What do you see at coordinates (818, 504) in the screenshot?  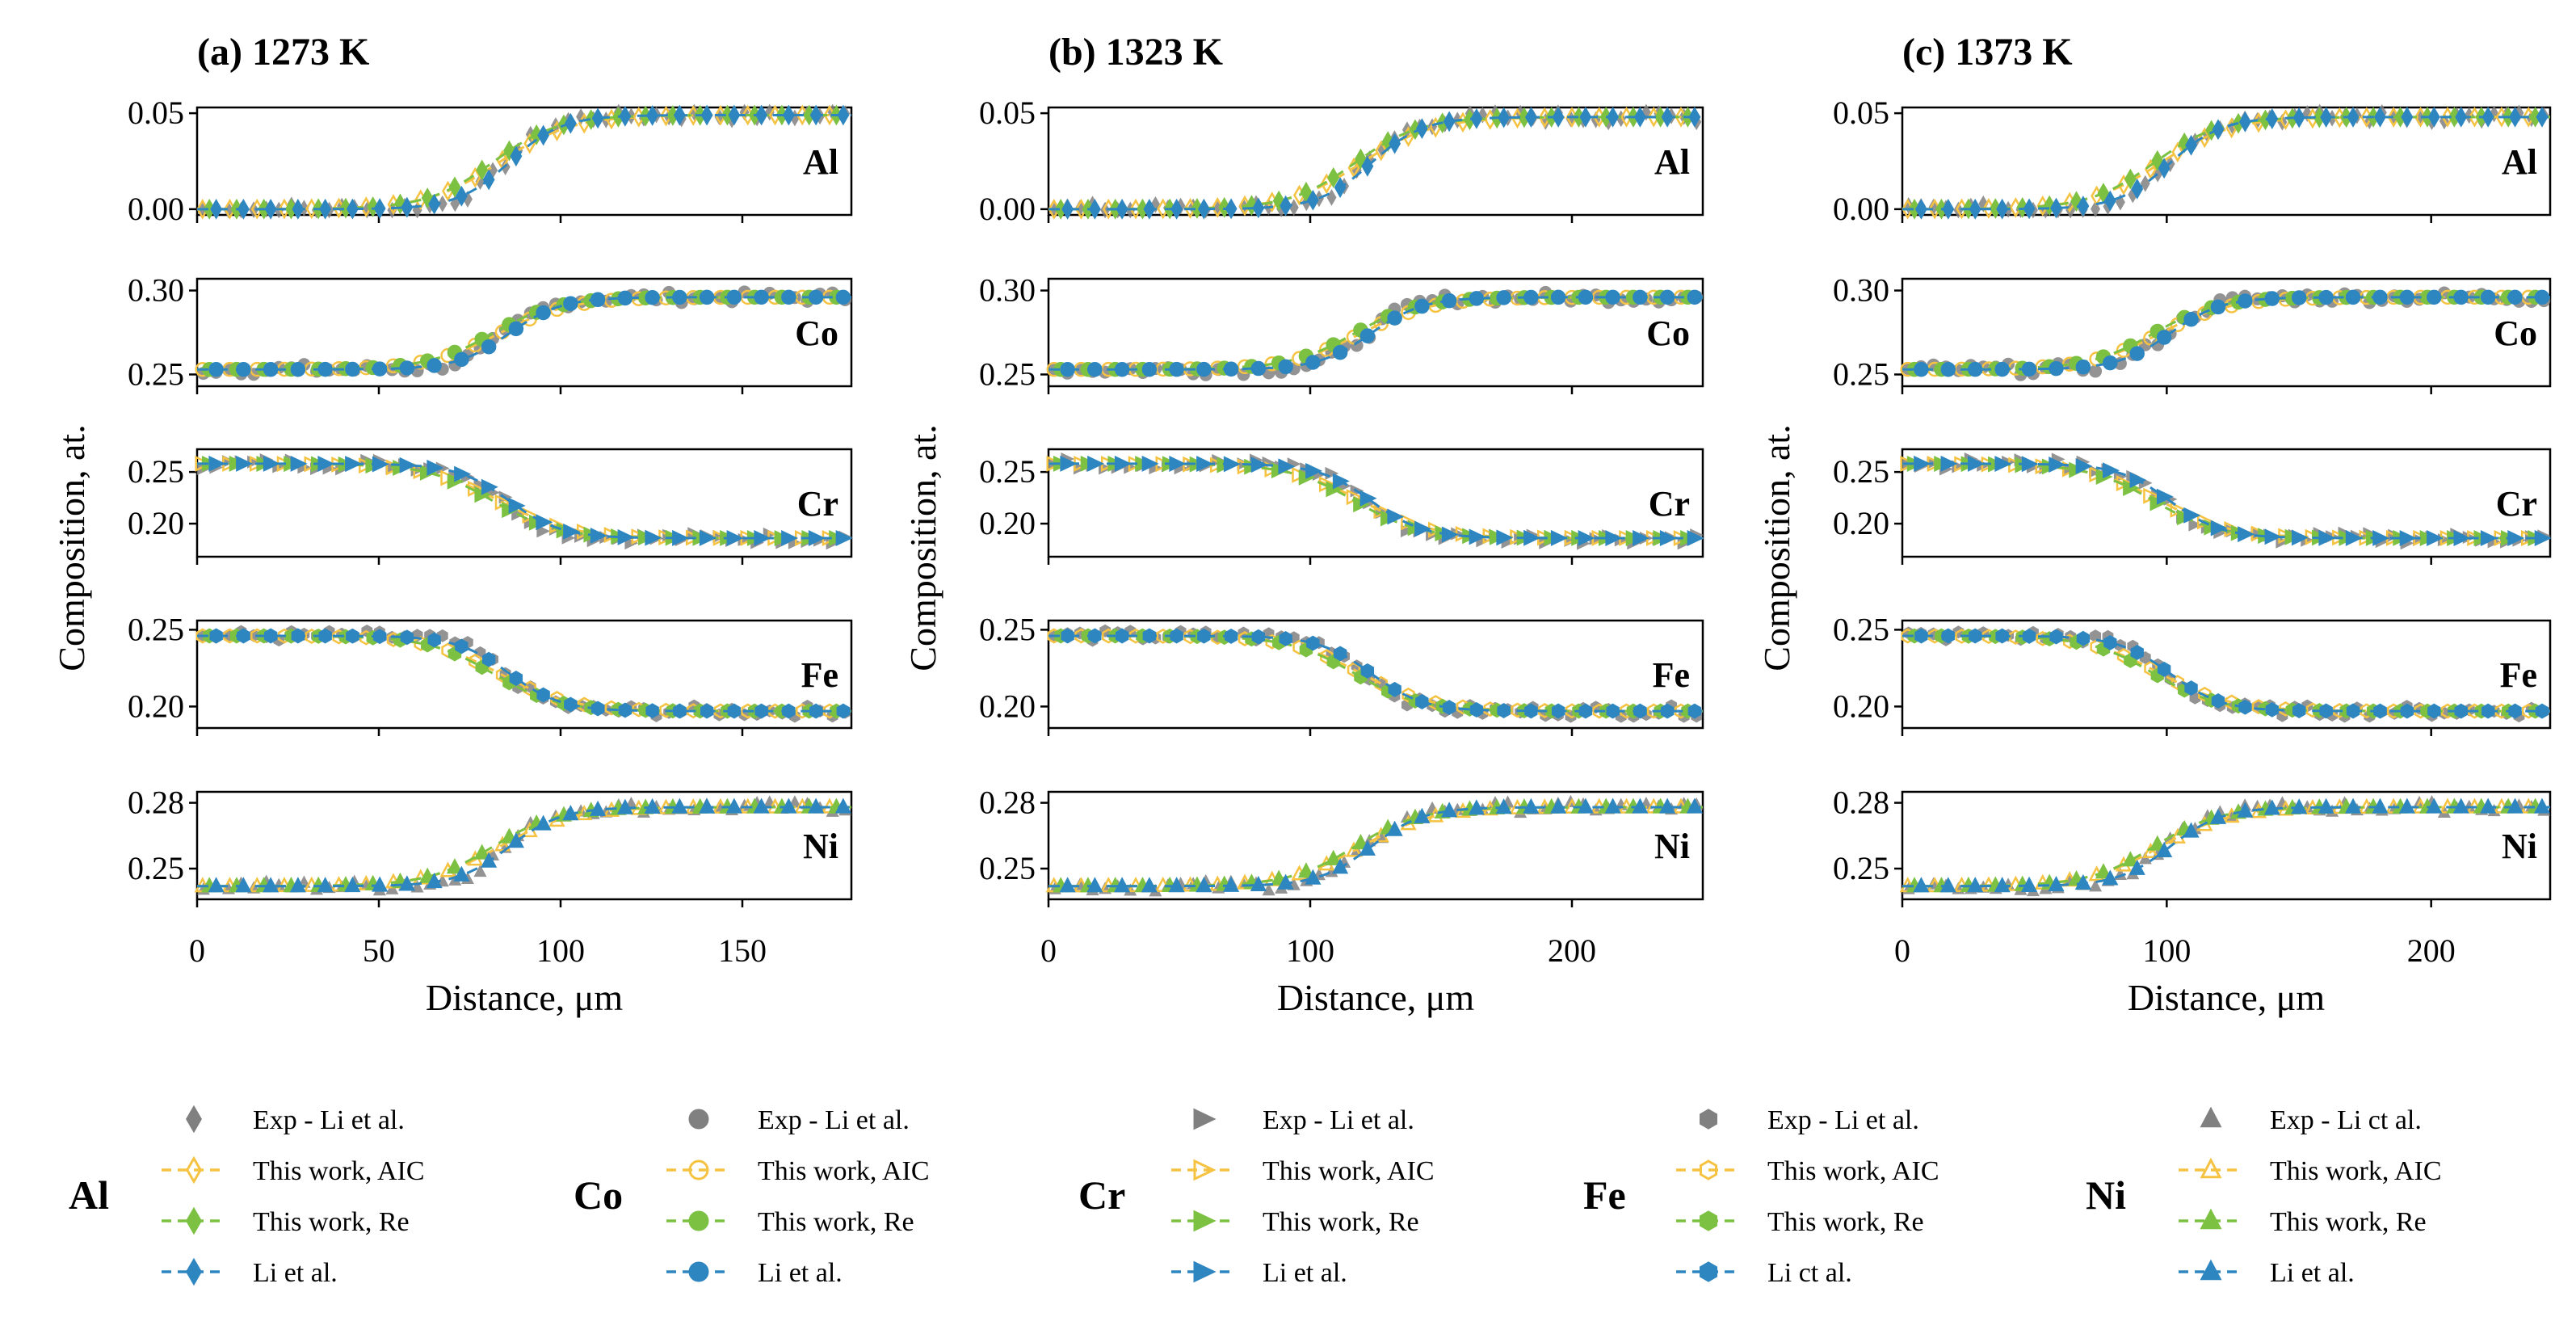 I see `element-label: Cr` at bounding box center [818, 504].